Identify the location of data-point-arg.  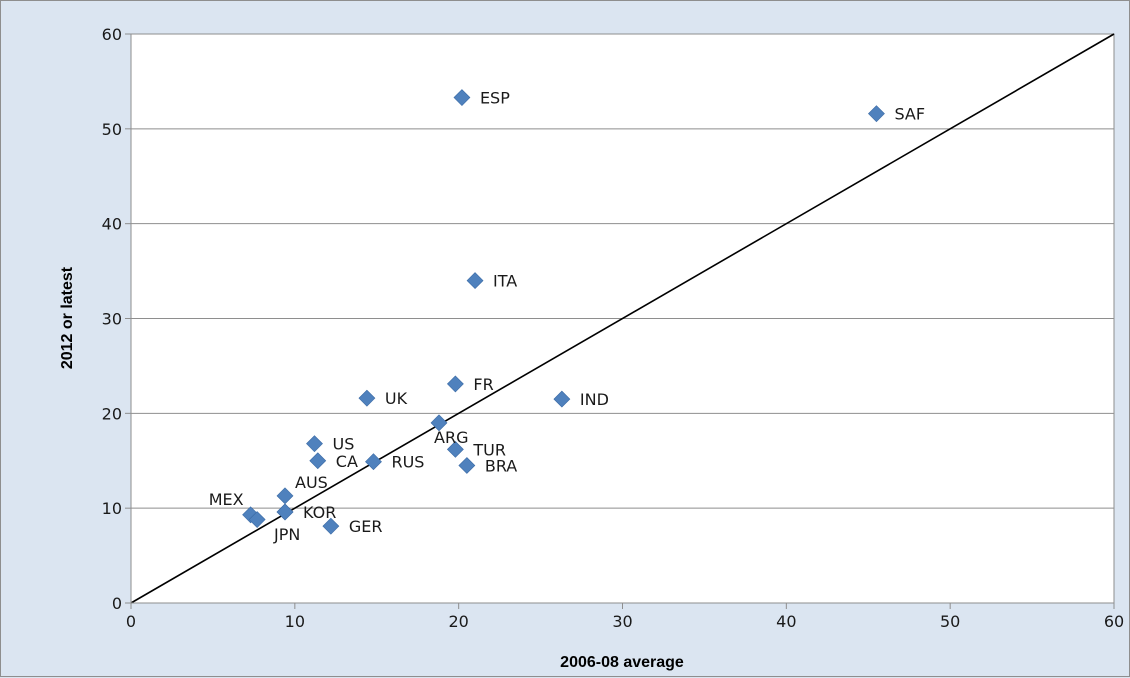
(439, 423).